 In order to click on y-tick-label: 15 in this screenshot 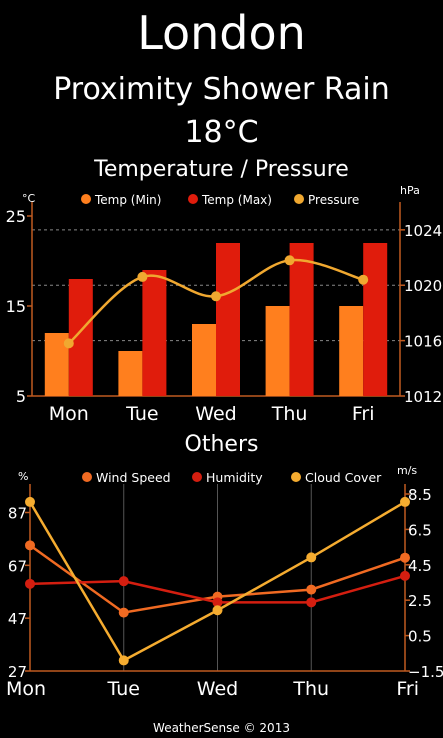, I will do `click(16, 306)`.